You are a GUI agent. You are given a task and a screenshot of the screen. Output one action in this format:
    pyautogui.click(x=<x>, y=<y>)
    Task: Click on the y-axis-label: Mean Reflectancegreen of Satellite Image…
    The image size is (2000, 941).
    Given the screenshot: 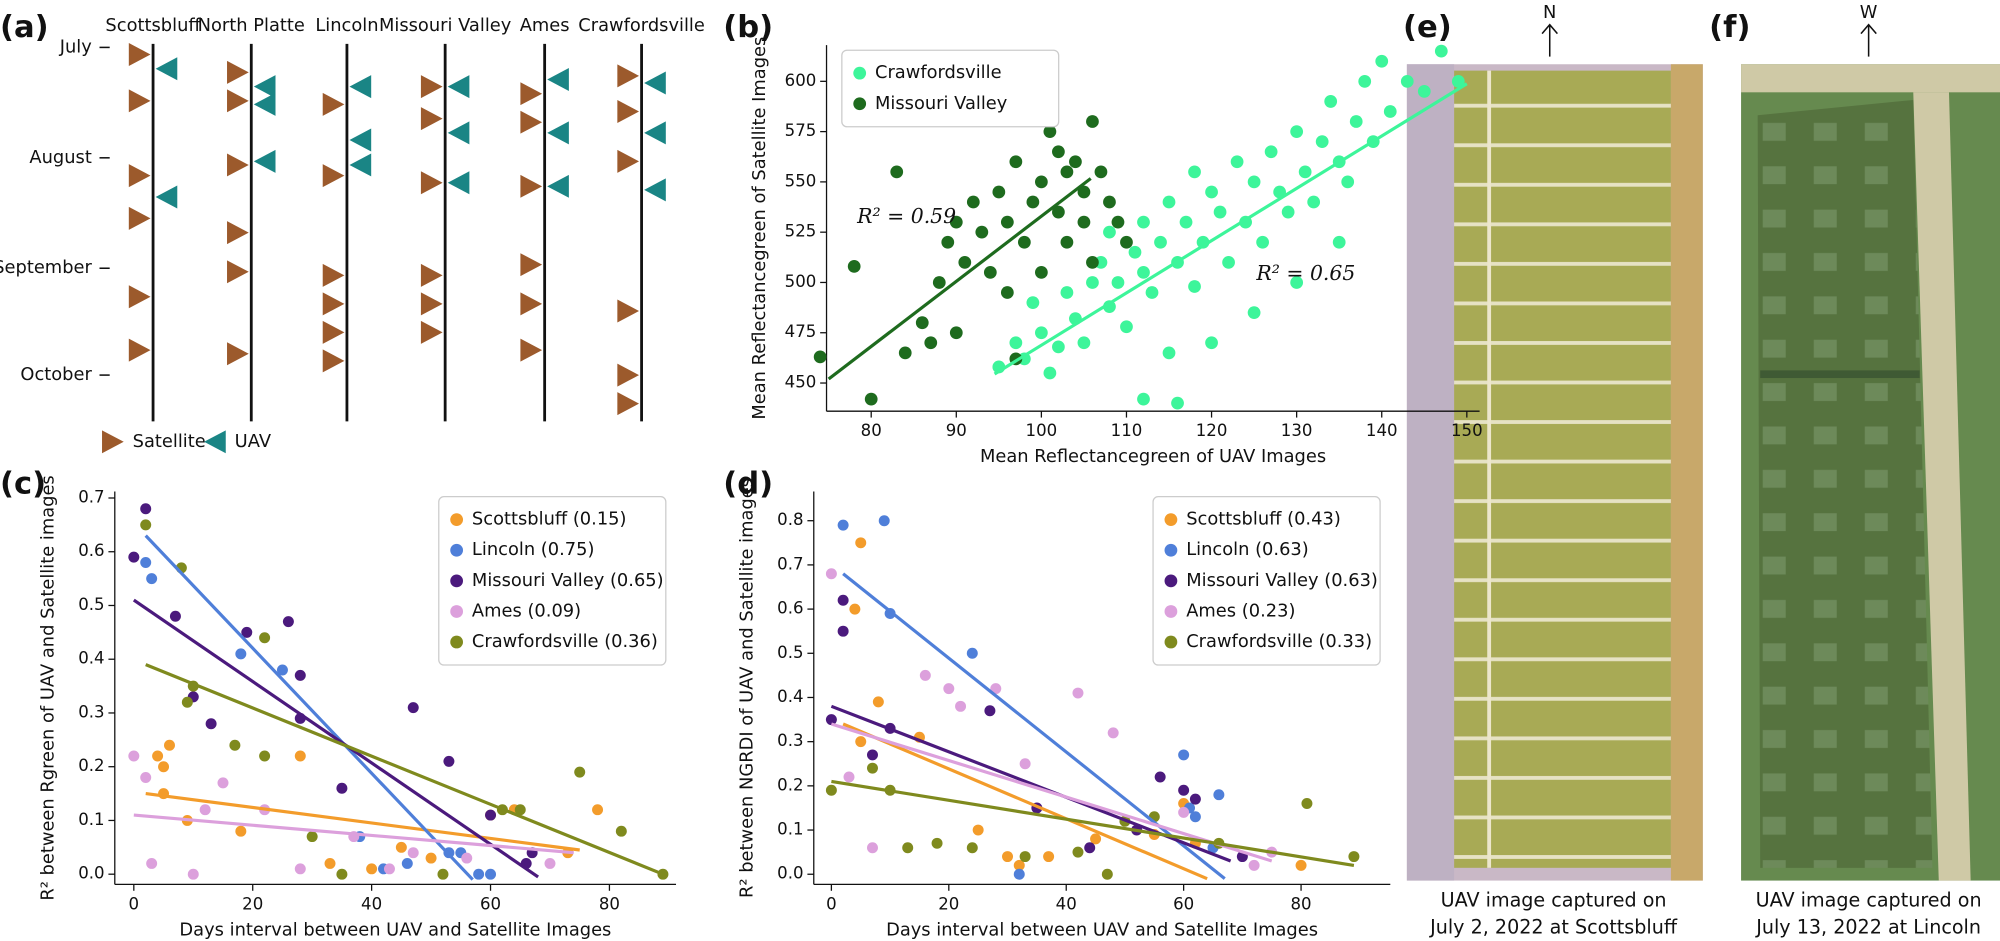 What is the action you would take?
    pyautogui.click(x=759, y=228)
    